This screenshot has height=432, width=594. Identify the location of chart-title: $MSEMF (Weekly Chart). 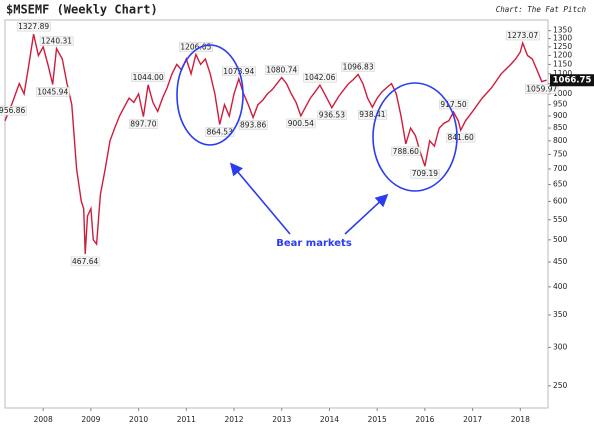
(82, 10).